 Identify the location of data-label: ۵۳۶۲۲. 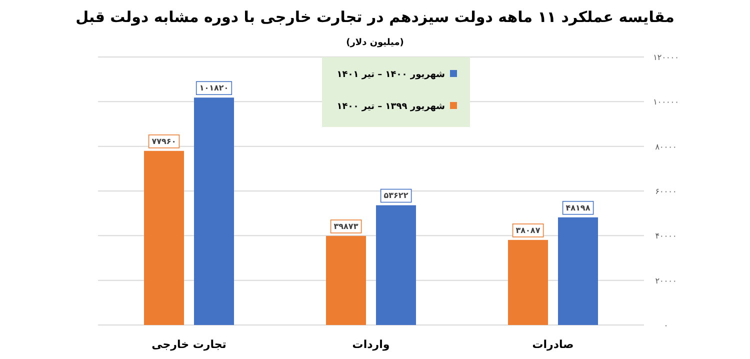
(396, 195).